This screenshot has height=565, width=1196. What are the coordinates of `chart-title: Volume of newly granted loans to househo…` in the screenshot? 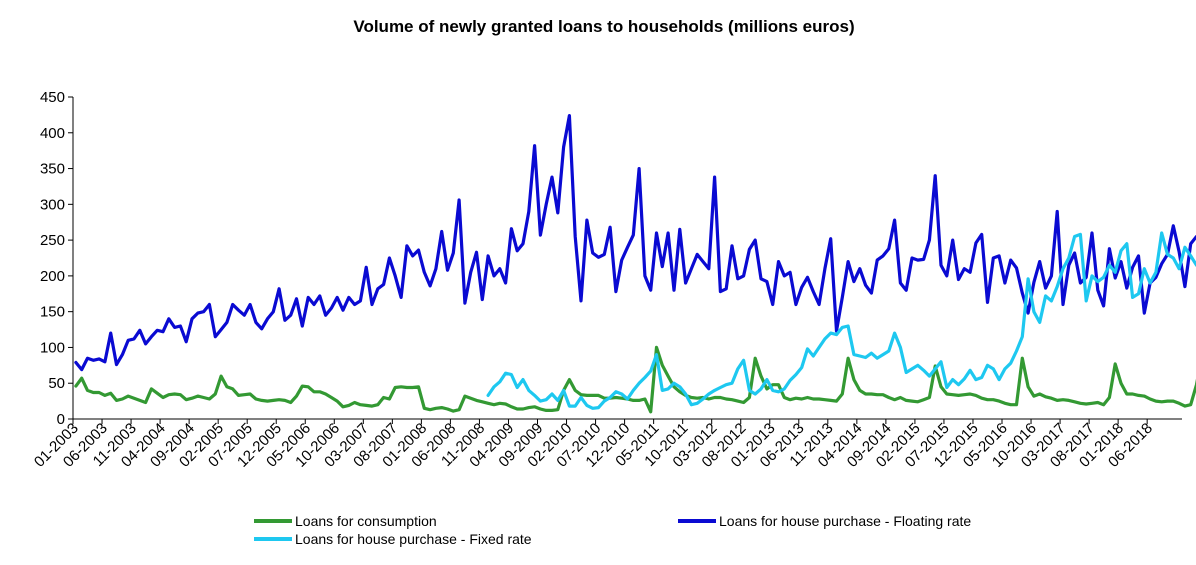 It's located at (603, 26).